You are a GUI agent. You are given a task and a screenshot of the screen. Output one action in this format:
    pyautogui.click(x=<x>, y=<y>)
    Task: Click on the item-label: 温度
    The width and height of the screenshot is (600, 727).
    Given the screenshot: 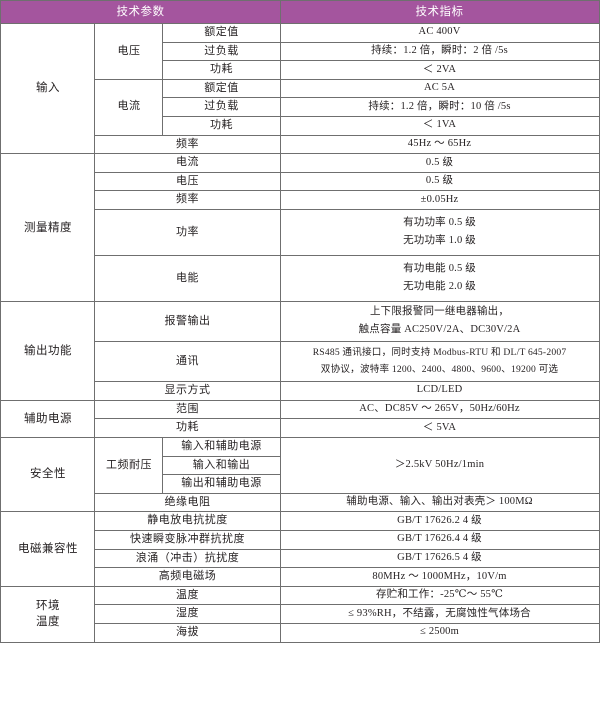 What is the action you would take?
    pyautogui.click(x=187, y=595)
    